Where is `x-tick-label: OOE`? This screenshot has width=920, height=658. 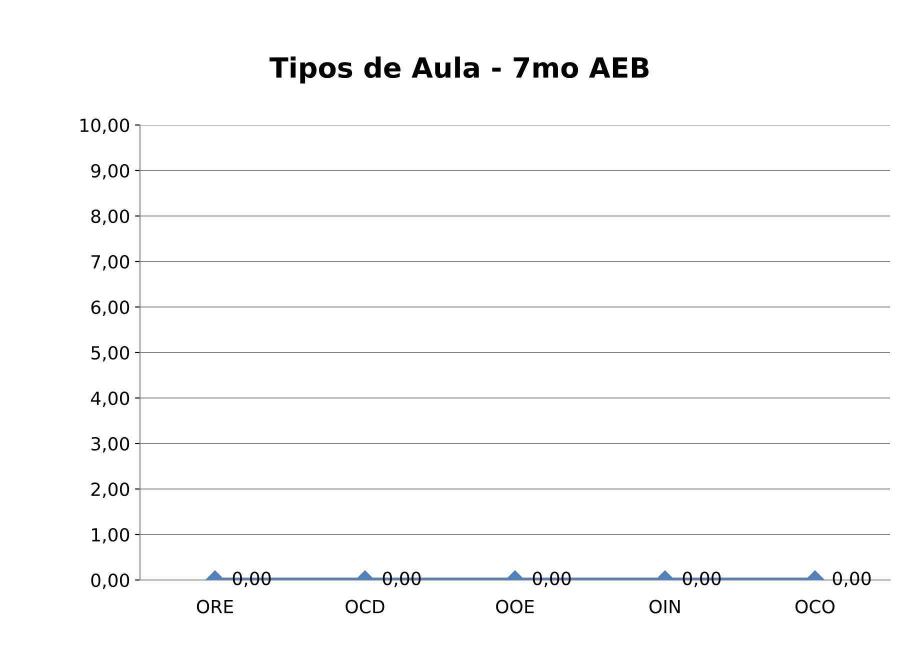 x-tick-label: OOE is located at coordinates (515, 607).